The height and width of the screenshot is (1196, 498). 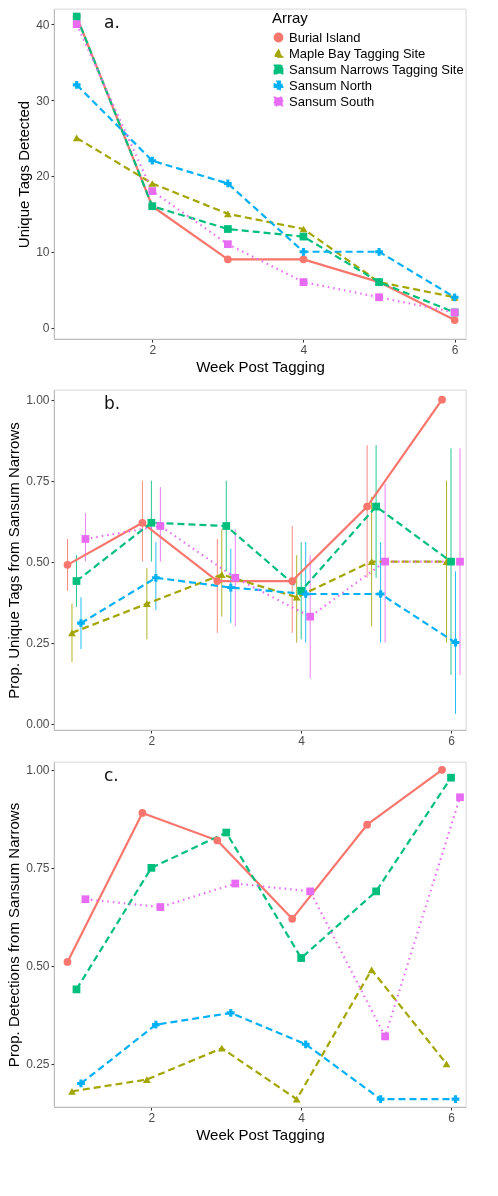 What do you see at coordinates (43, 100) in the screenshot?
I see `y-tick-label: 30` at bounding box center [43, 100].